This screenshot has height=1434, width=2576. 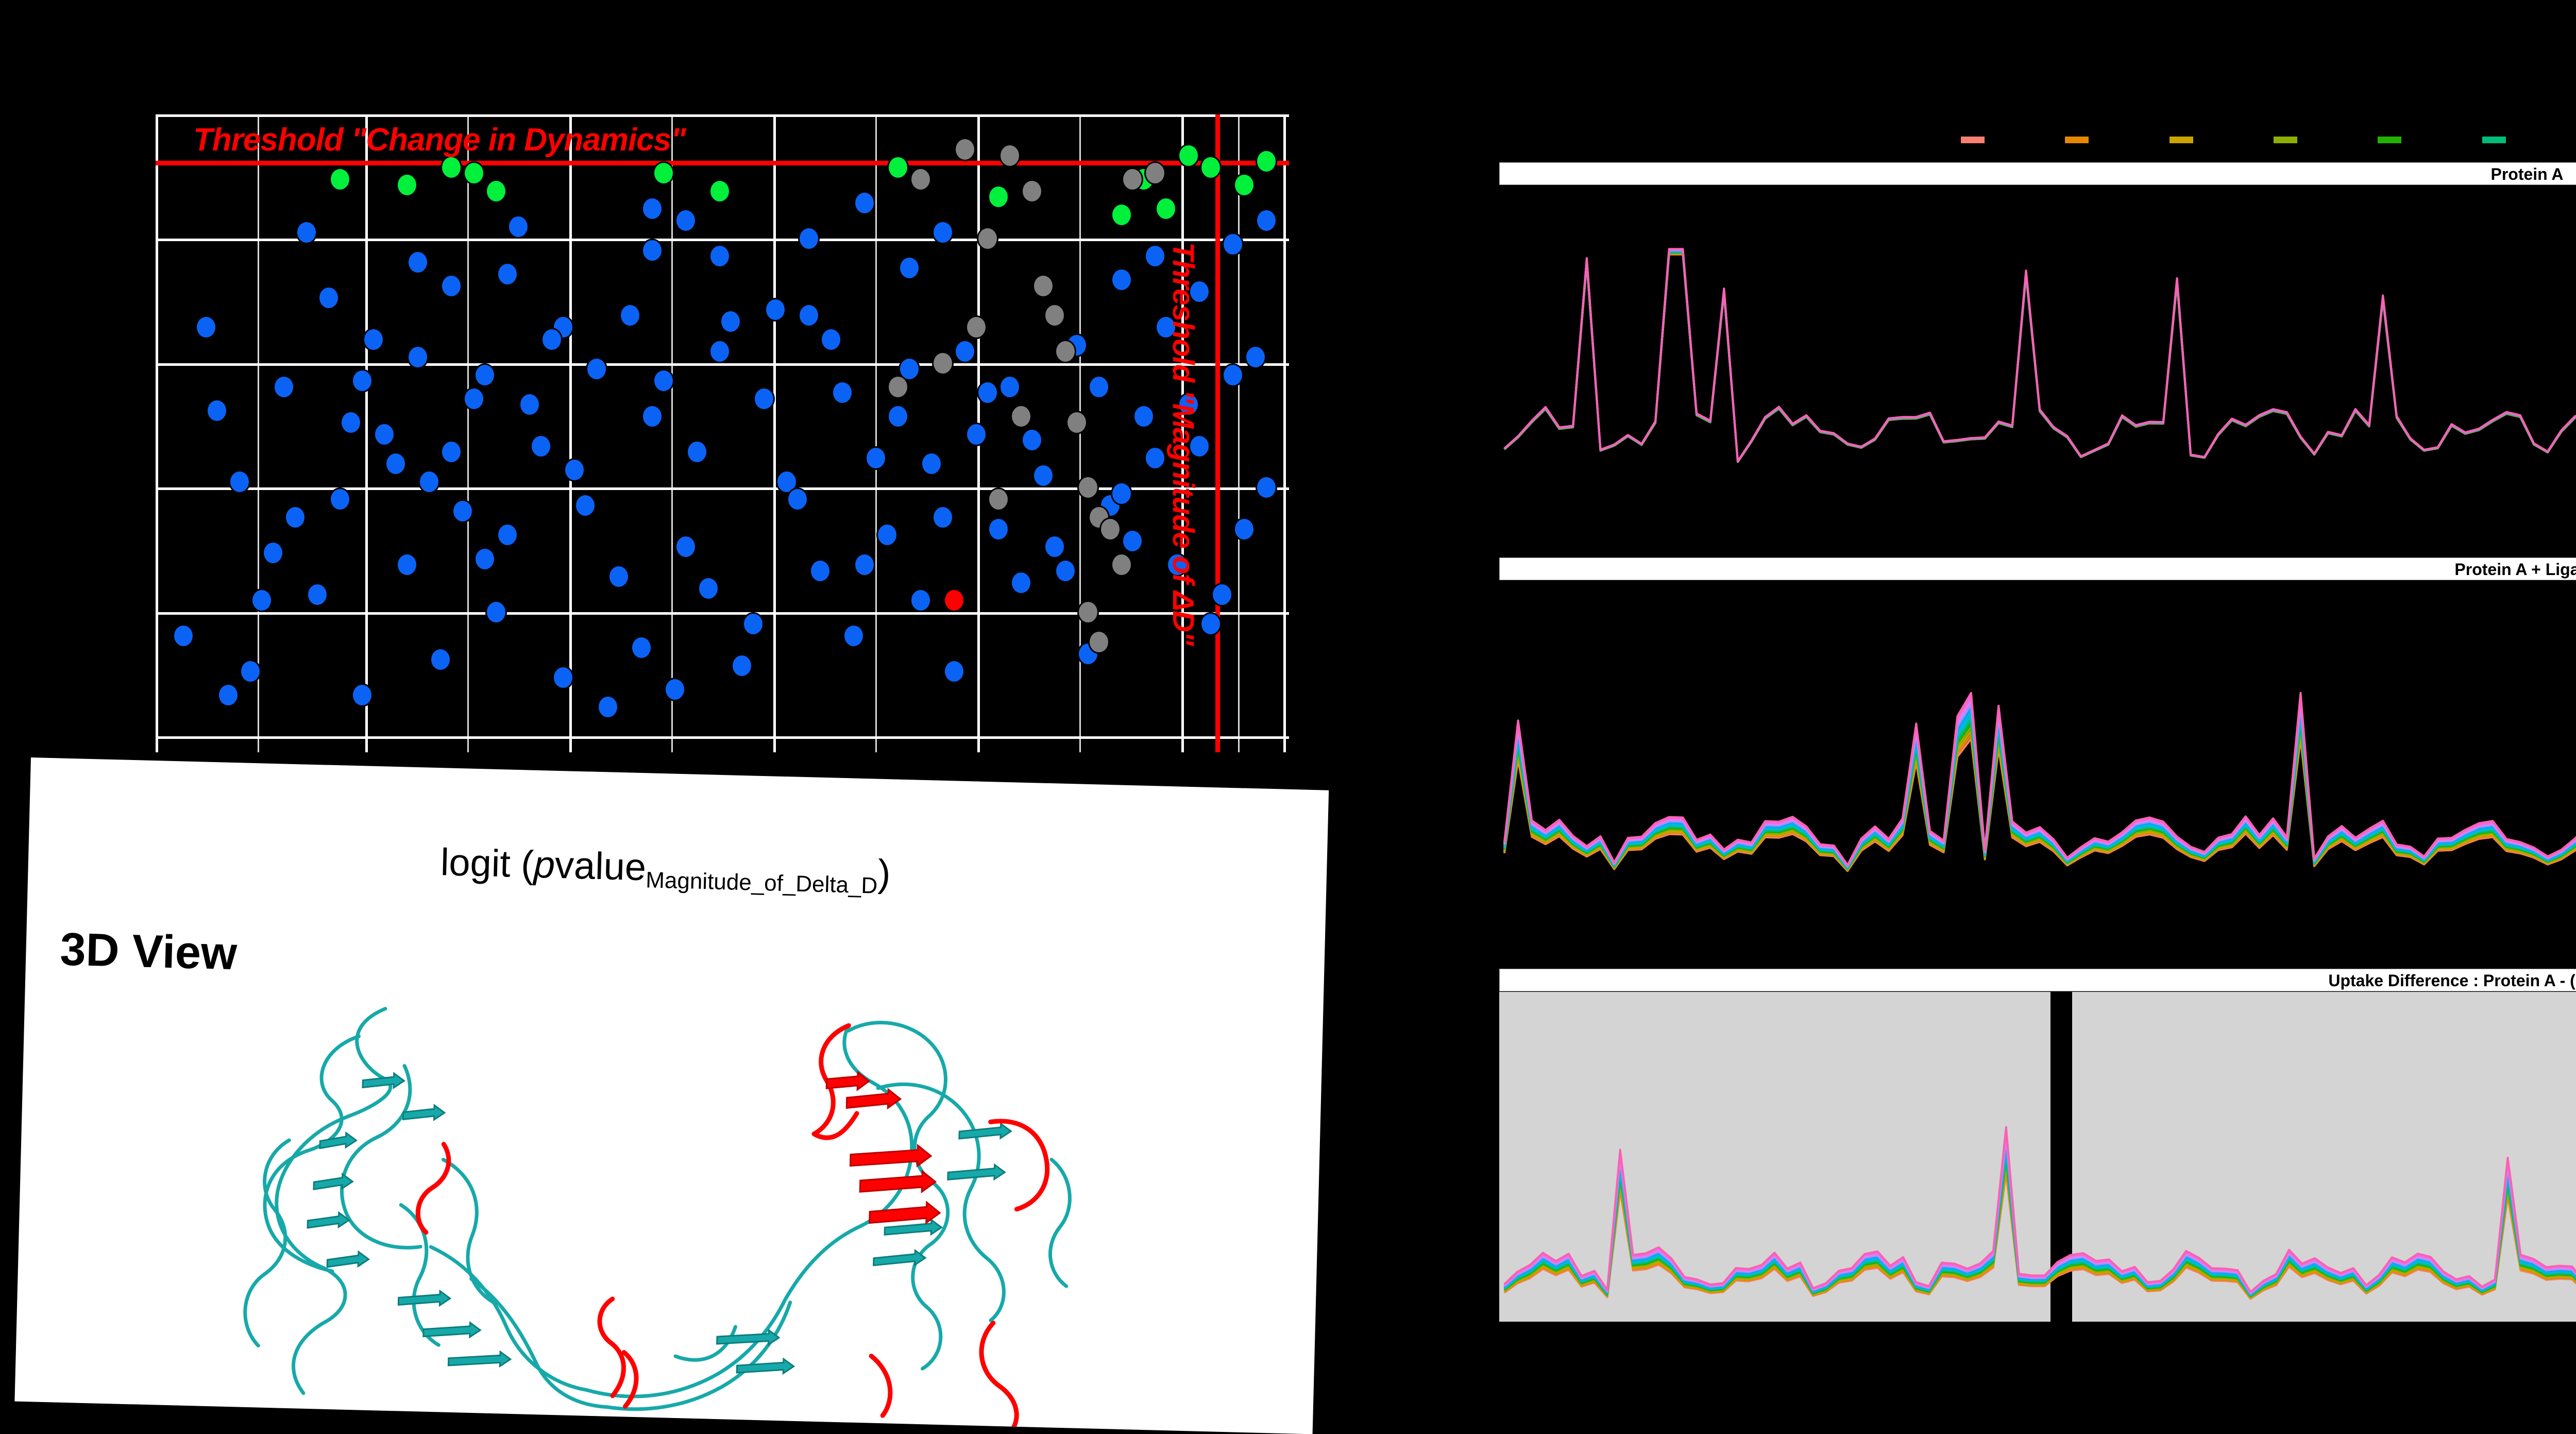 I want to click on uptake-trace-protein-a-ligand, so click(x=2038, y=737).